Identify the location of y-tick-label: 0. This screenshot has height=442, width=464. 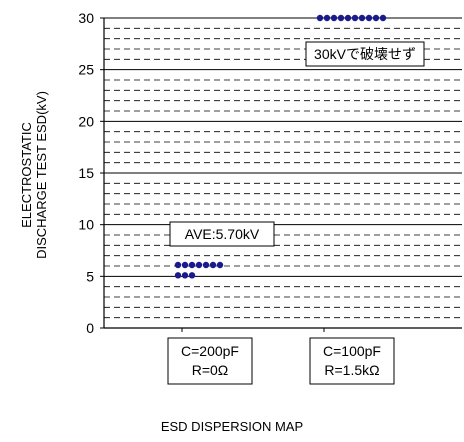
(90, 328).